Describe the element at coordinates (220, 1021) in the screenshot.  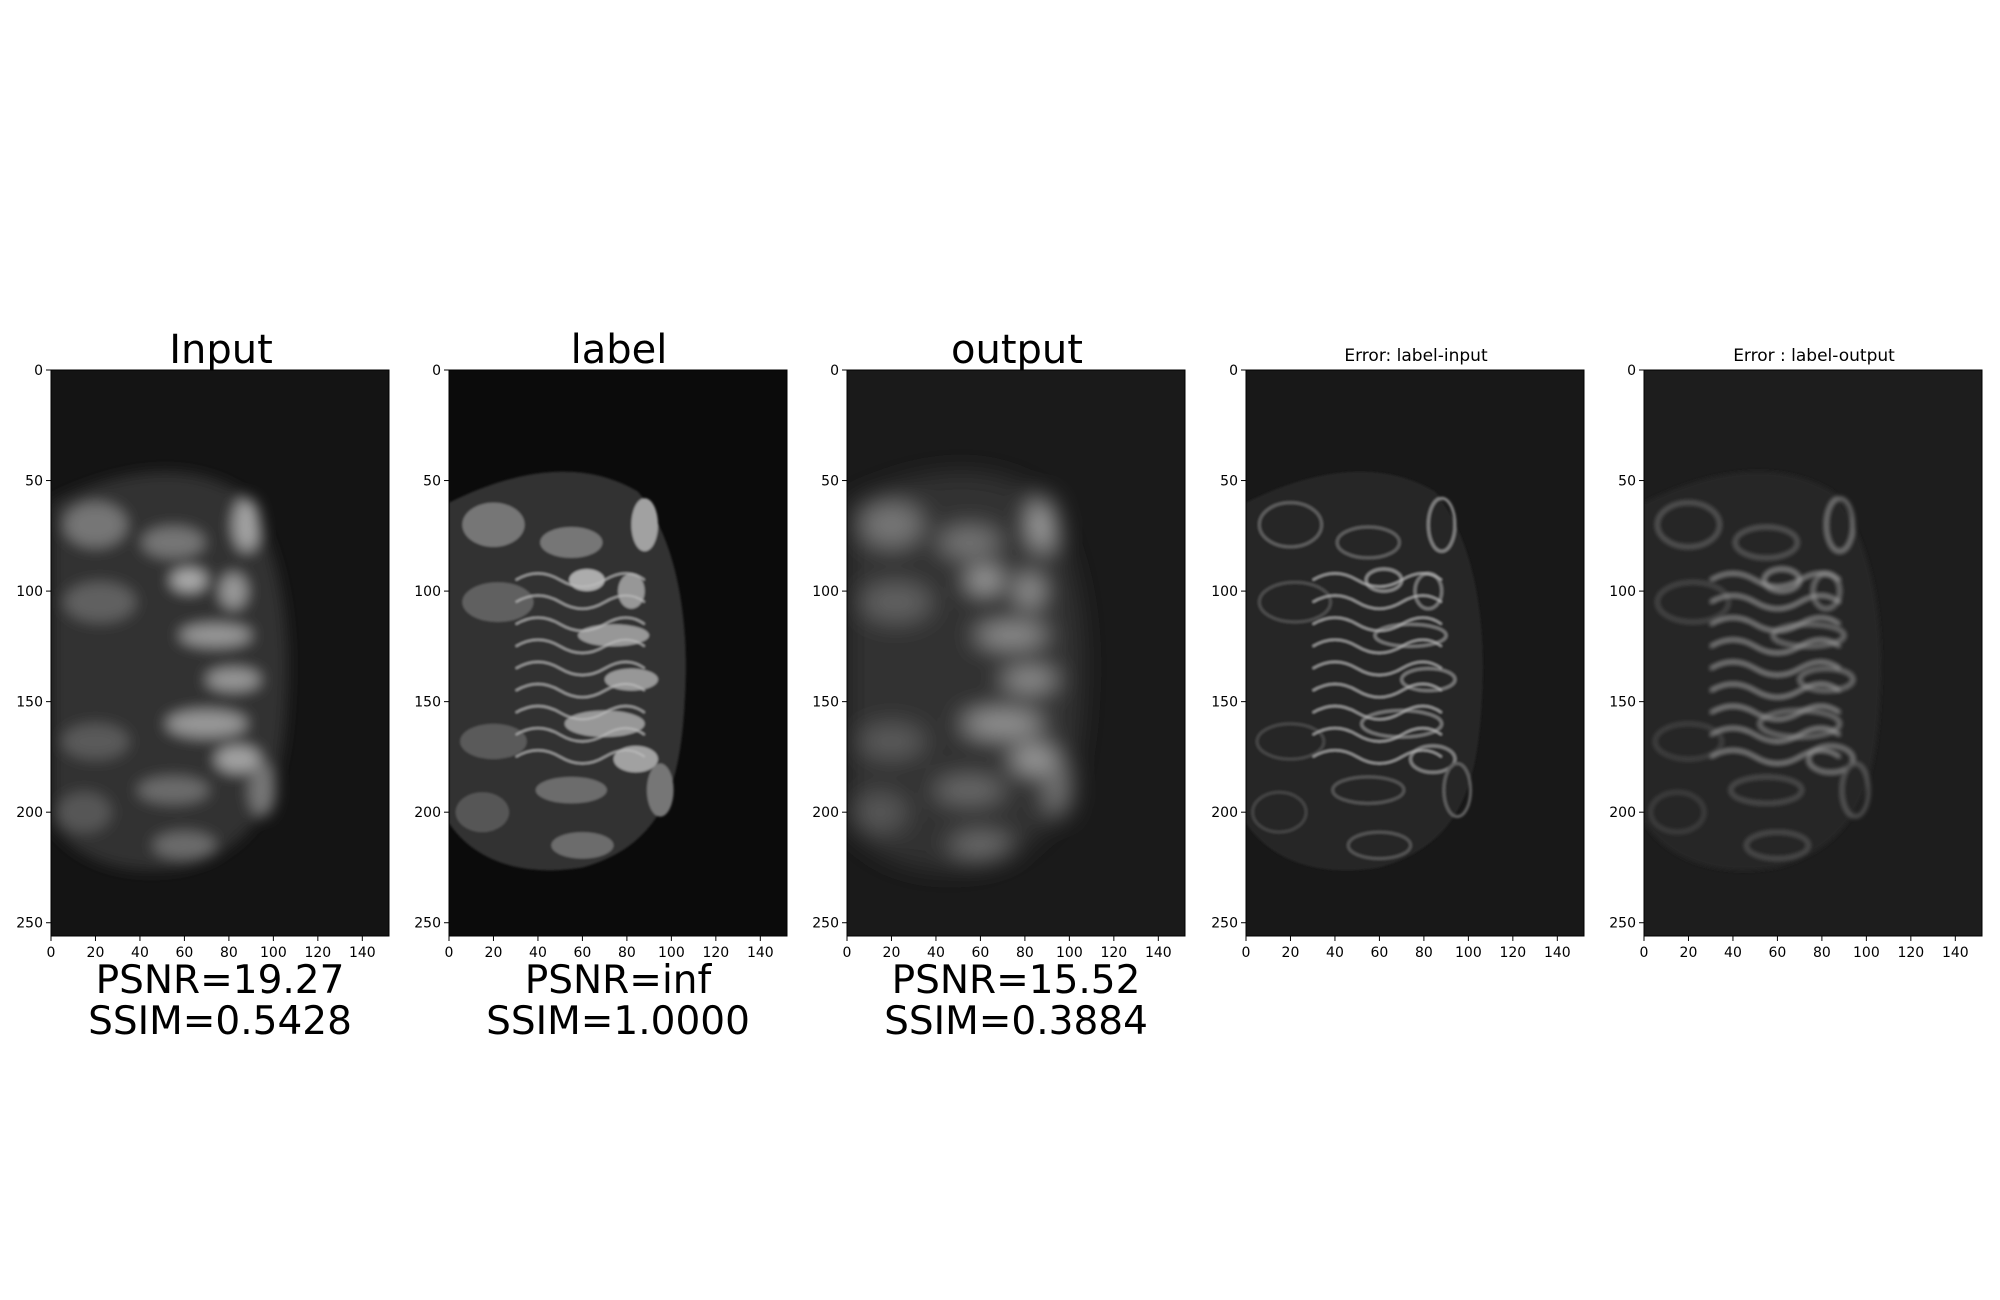
I see `ssim-input: SSIM=0.5428` at that location.